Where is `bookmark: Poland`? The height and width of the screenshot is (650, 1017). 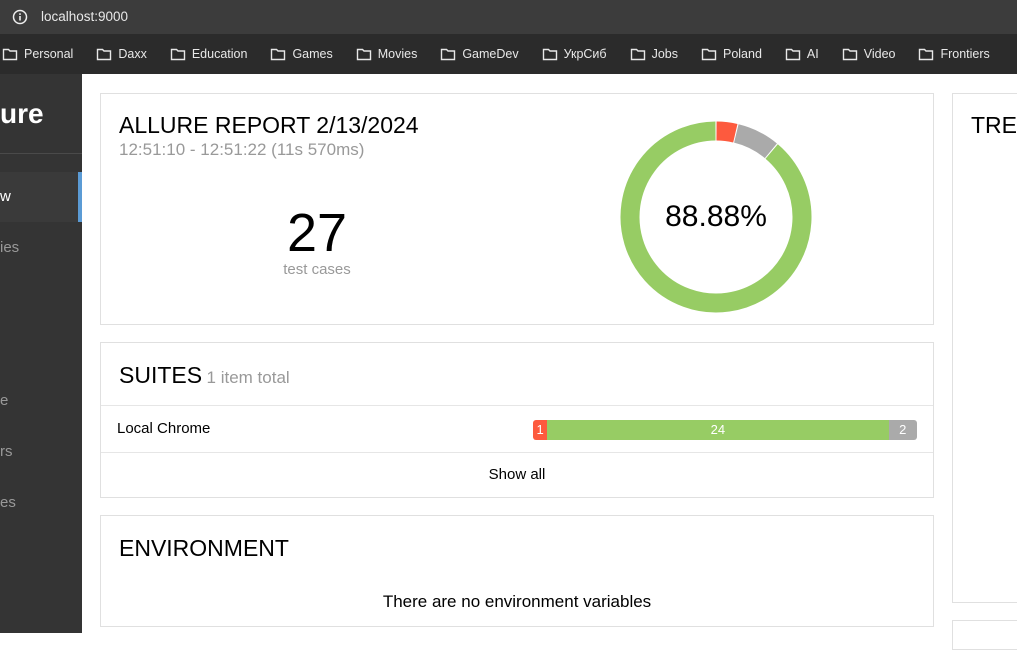 bookmark: Poland is located at coordinates (730, 54).